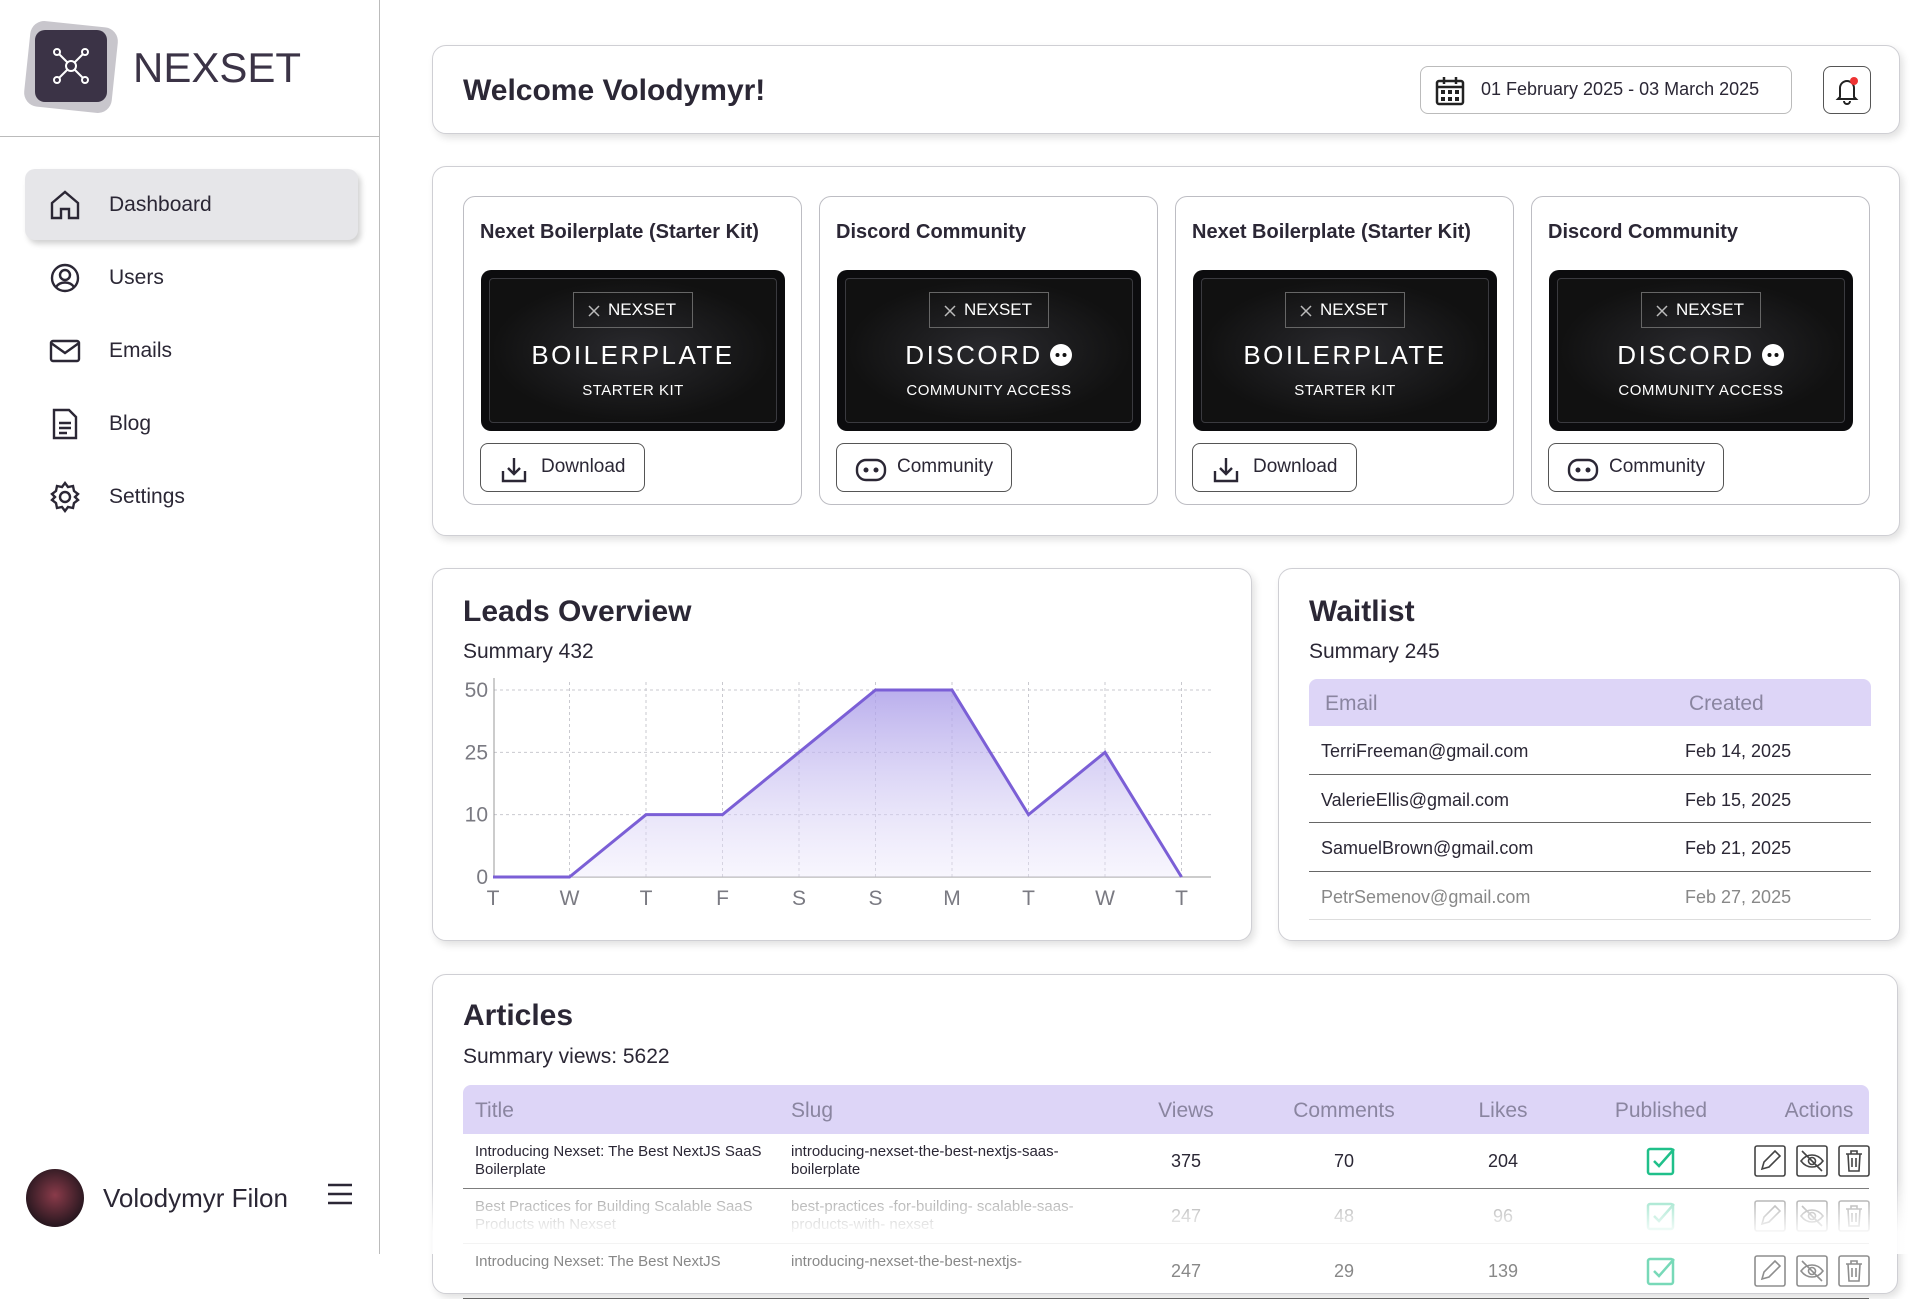 Image resolution: width=1920 pixels, height=1299 pixels. What do you see at coordinates (1503, 1271) in the screenshot?
I see `cell: 139` at bounding box center [1503, 1271].